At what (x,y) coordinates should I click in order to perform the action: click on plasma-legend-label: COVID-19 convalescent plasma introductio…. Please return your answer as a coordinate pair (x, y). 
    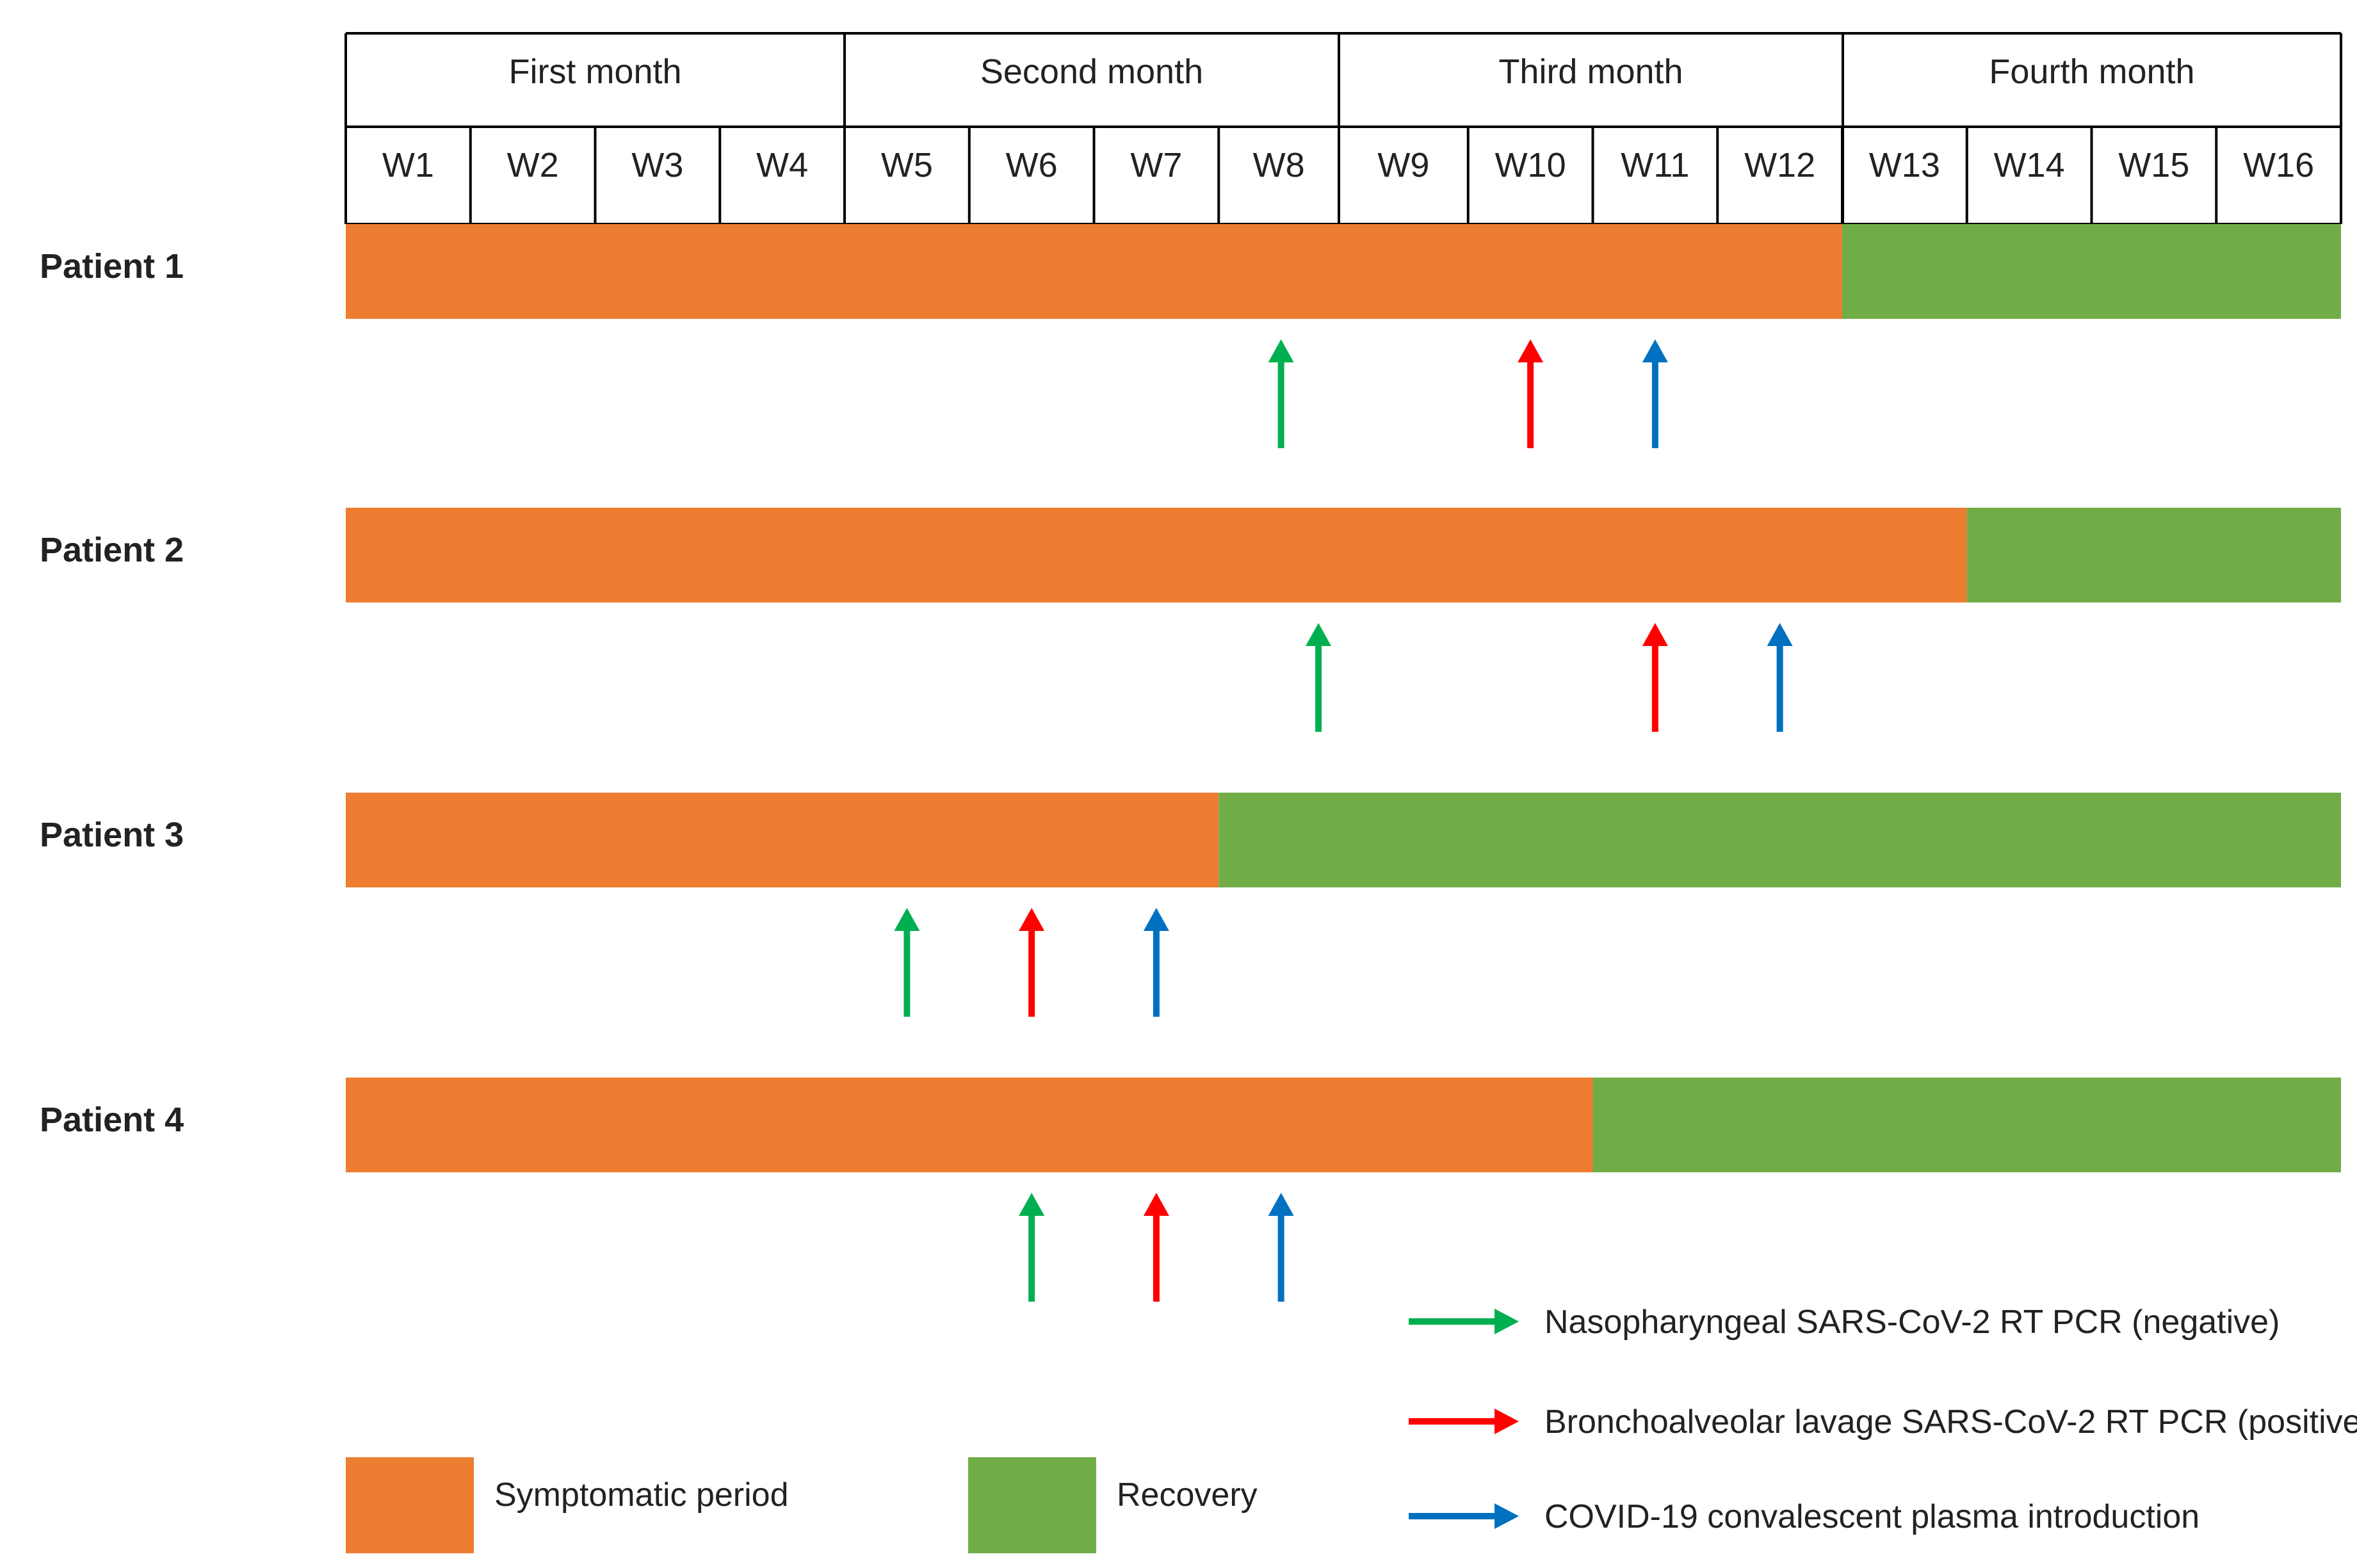
    Looking at the image, I should click on (1871, 1516).